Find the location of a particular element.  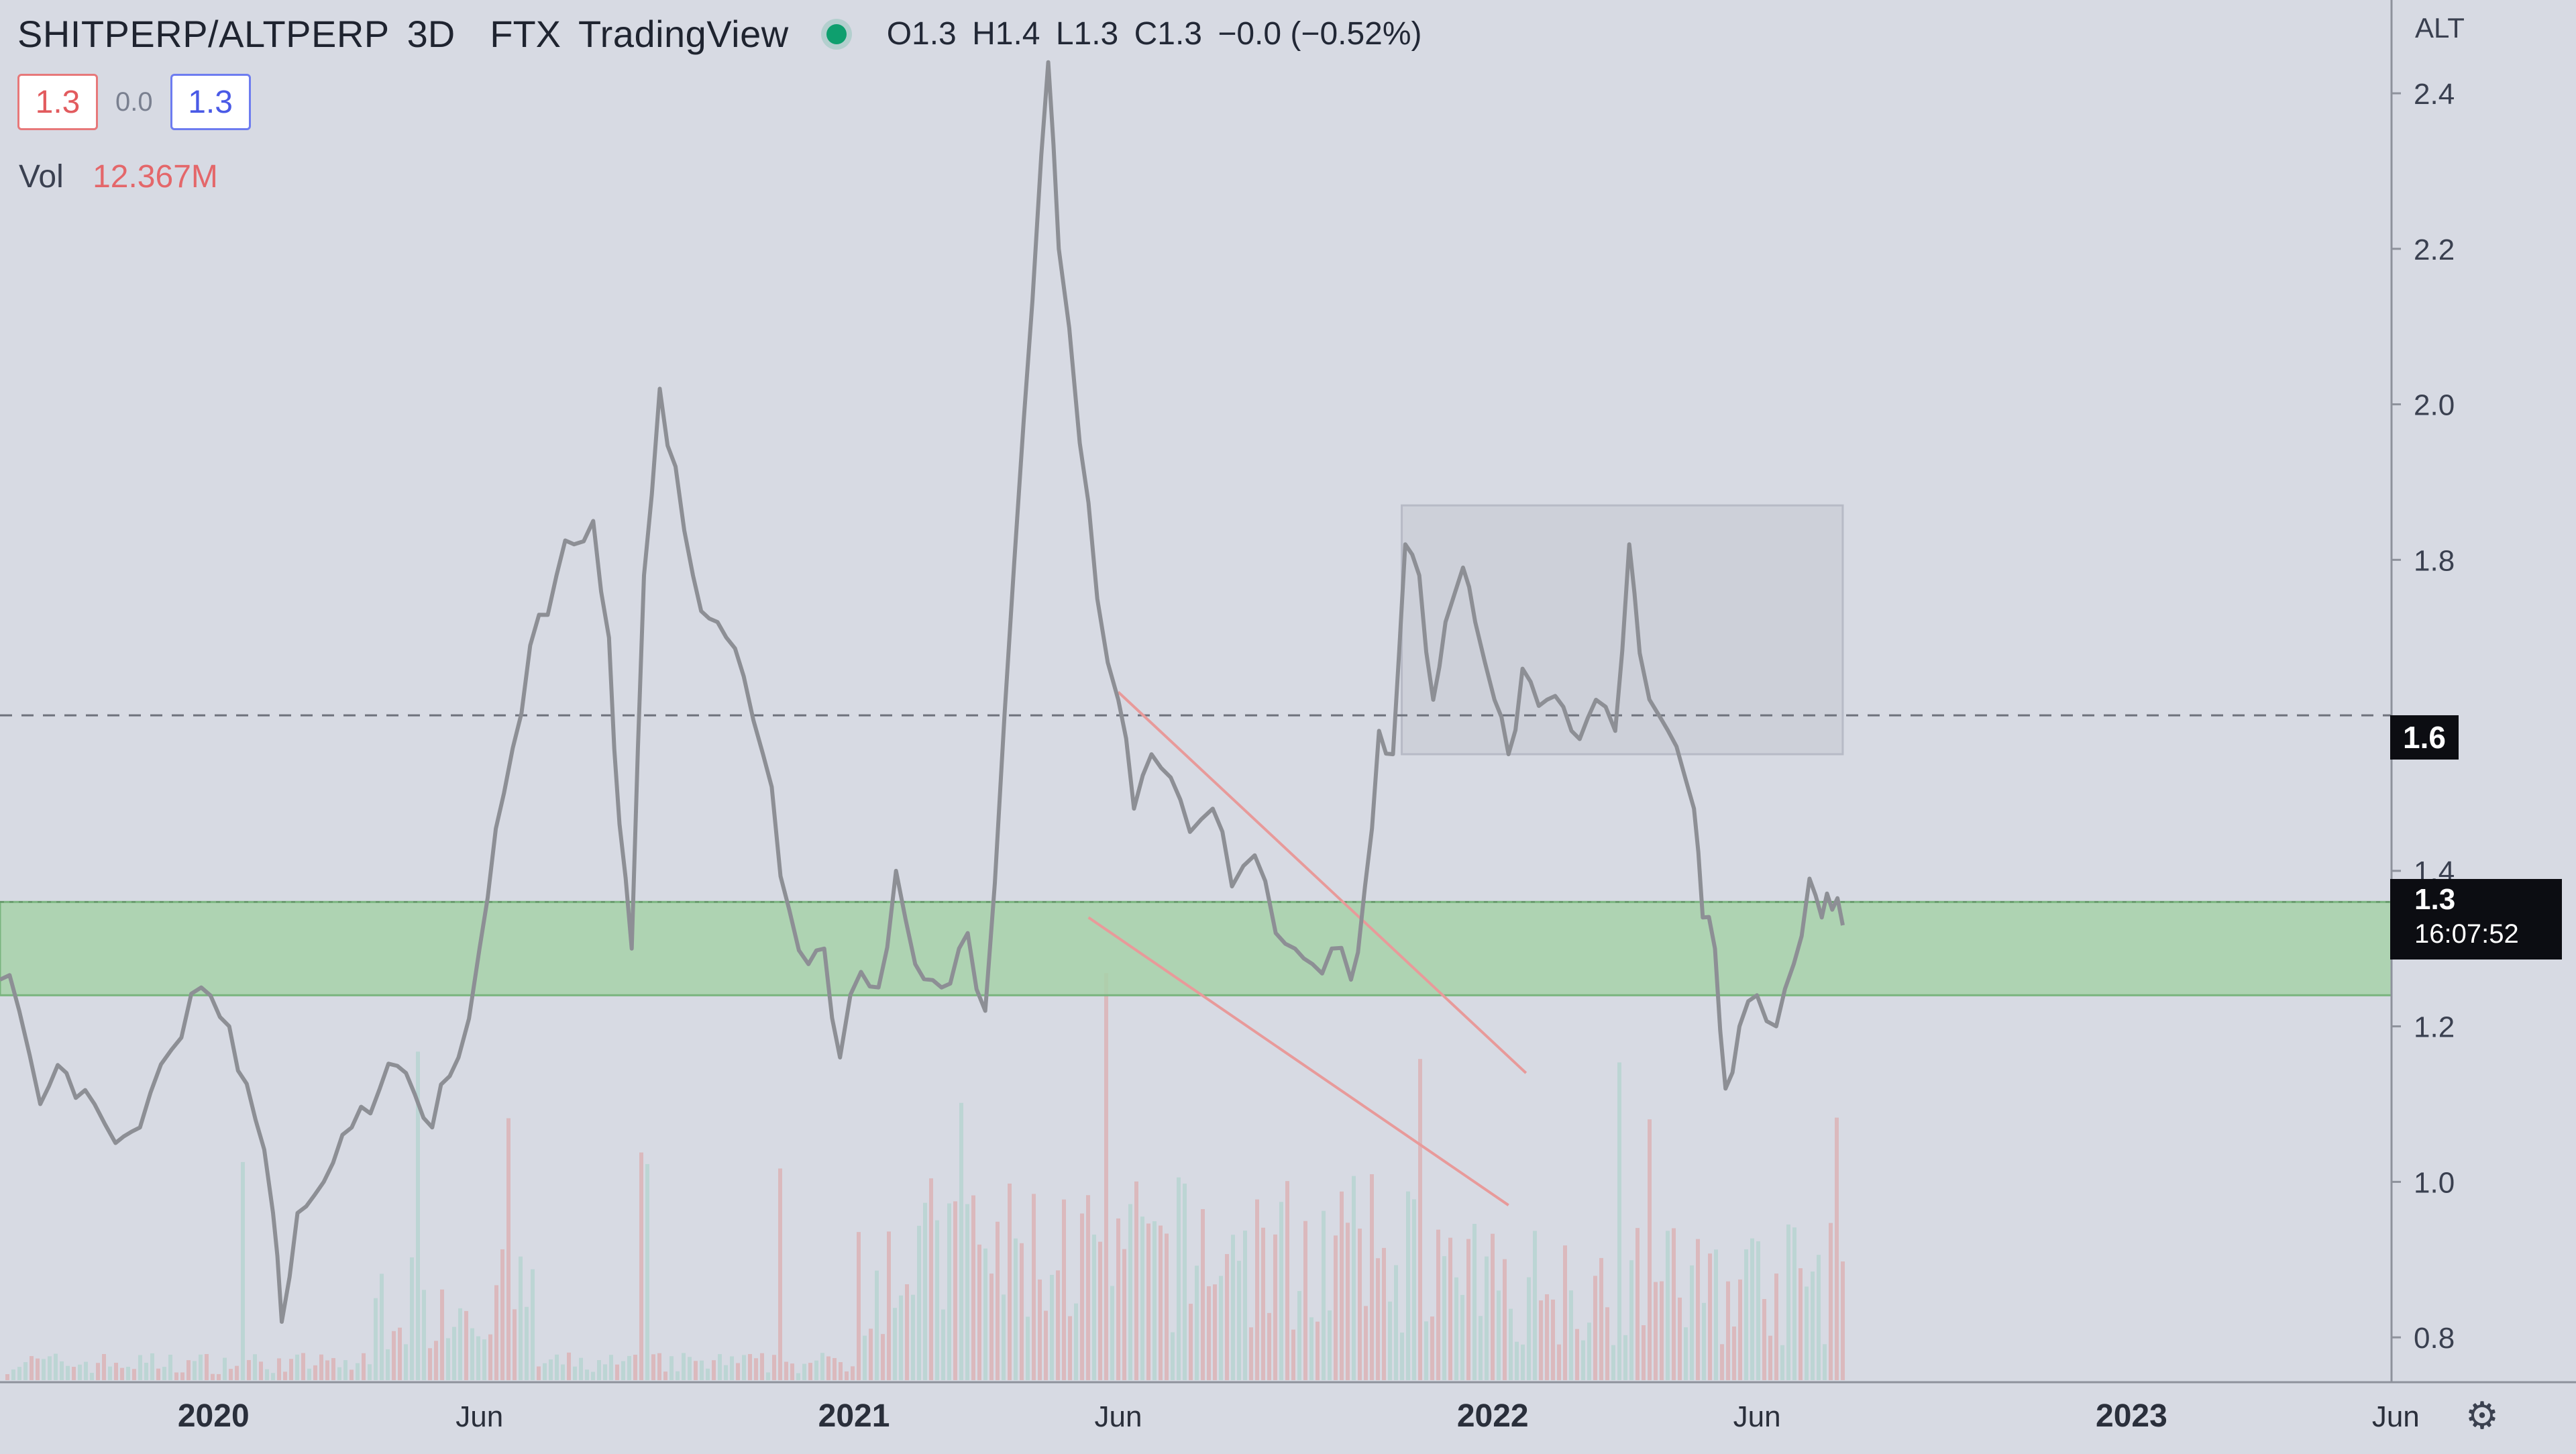

ohlc-low: L1.3 is located at coordinates (1087, 34).